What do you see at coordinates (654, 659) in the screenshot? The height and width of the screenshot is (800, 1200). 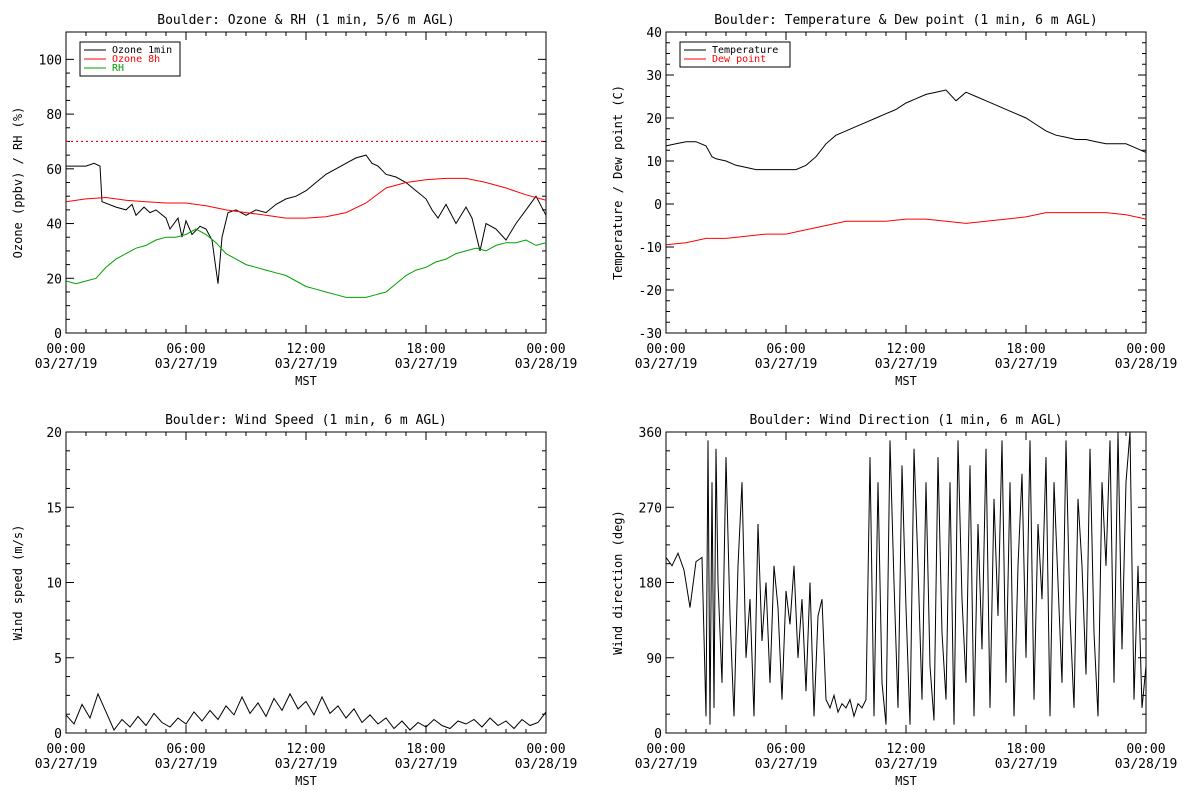 I see `y-tick-label: 90` at bounding box center [654, 659].